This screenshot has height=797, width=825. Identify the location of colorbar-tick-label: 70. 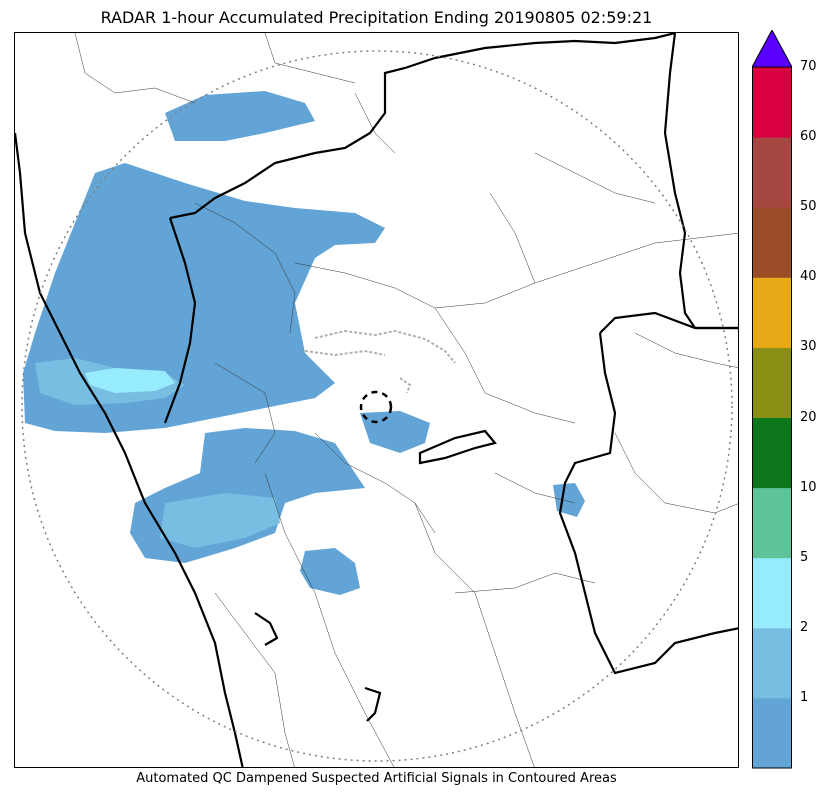
(808, 66).